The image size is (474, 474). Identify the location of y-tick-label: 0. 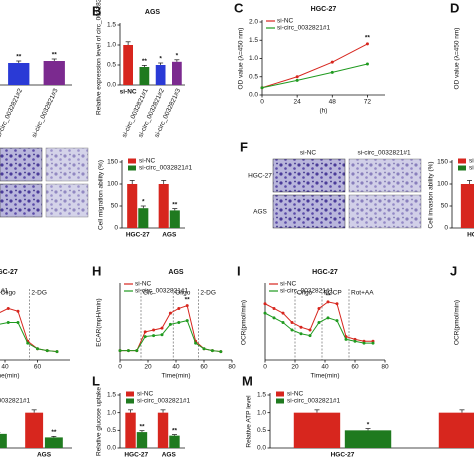
(116, 228).